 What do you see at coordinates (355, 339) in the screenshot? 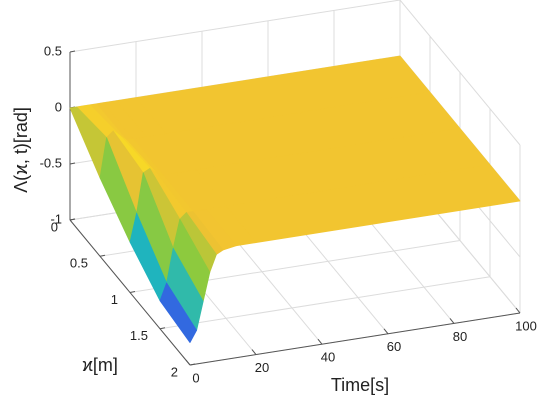
I see `axis-line` at bounding box center [355, 339].